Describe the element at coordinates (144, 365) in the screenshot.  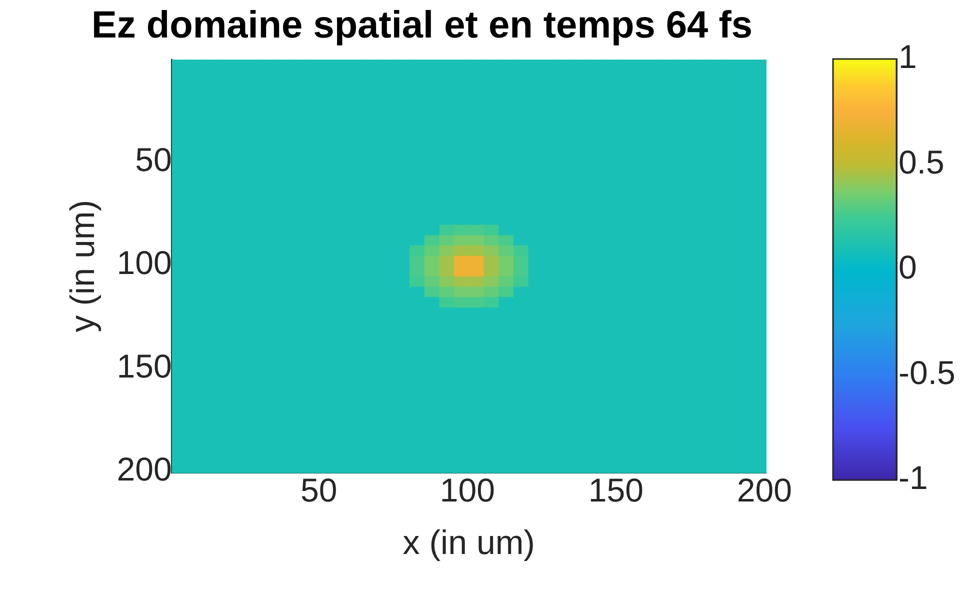
I see `y-tick-label: 150` at that location.